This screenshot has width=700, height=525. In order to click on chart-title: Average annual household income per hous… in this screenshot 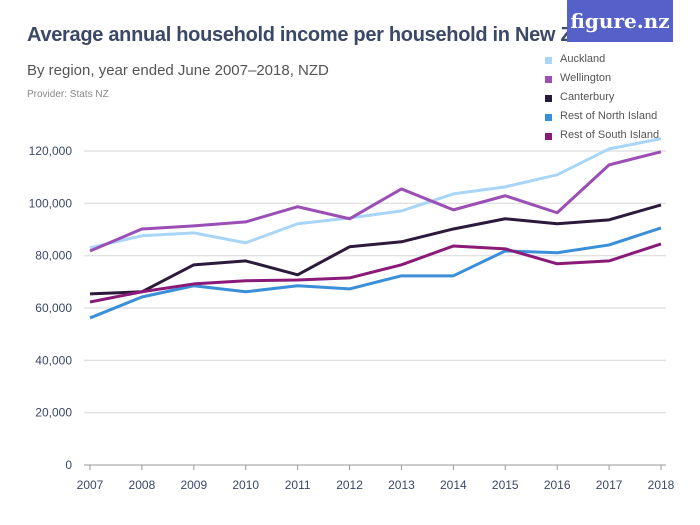, I will do `click(330, 35)`.